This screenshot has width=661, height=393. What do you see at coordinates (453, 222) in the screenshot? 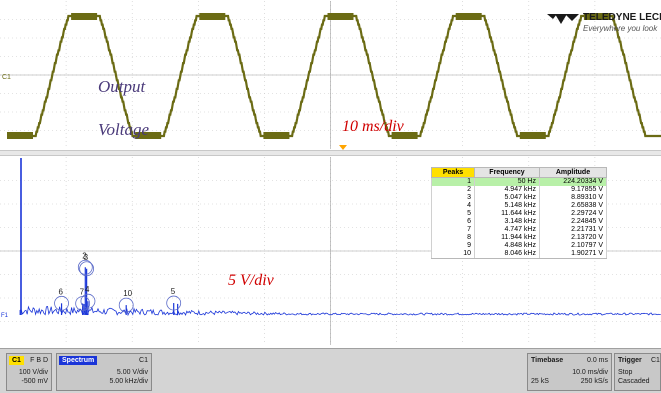
I see `peak-index: 6` at bounding box center [453, 222].